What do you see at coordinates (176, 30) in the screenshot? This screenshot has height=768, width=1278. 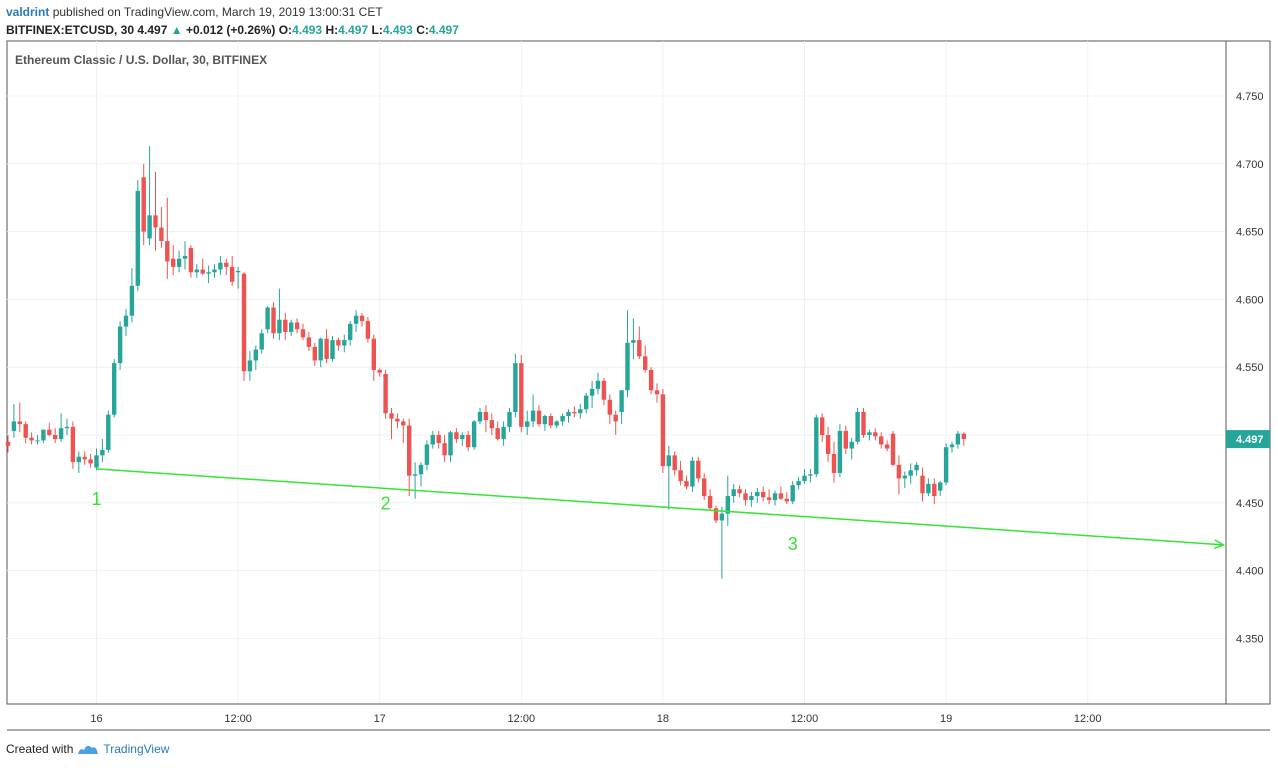 I see `change-up-icon: ▲` at bounding box center [176, 30].